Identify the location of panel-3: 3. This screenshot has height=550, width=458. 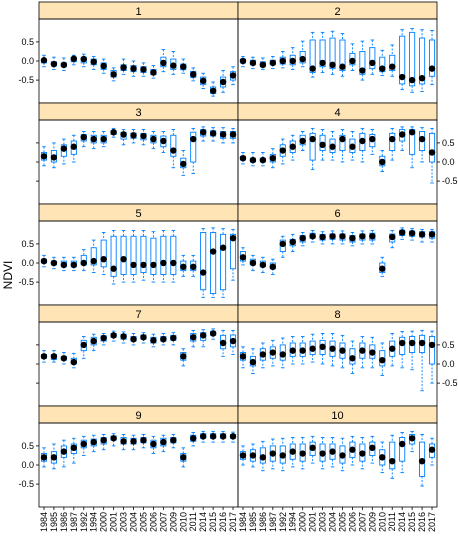
(137, 153).